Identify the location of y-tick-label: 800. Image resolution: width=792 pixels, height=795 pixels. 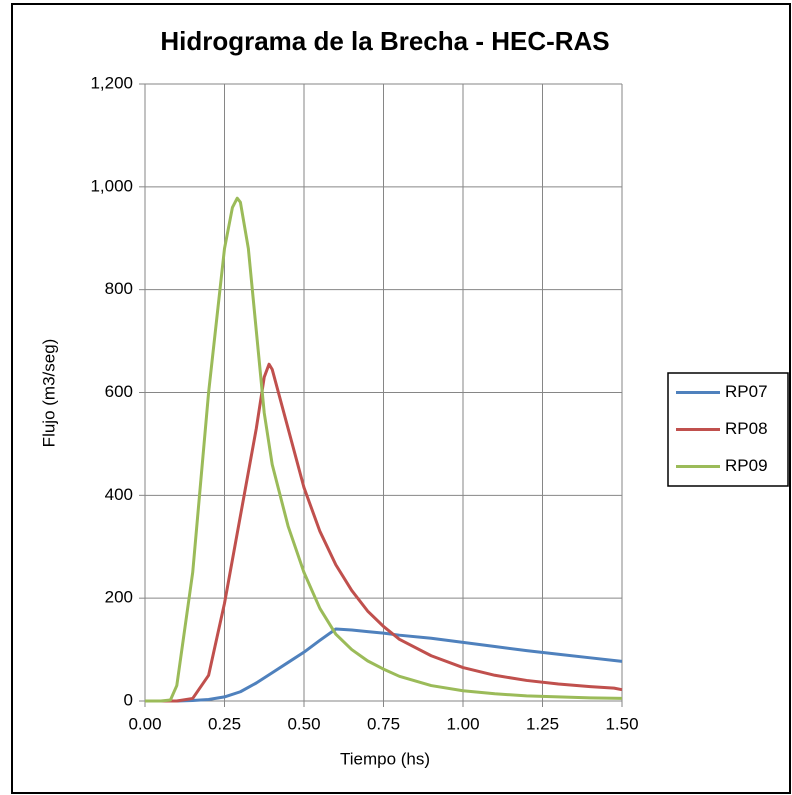
(119, 288).